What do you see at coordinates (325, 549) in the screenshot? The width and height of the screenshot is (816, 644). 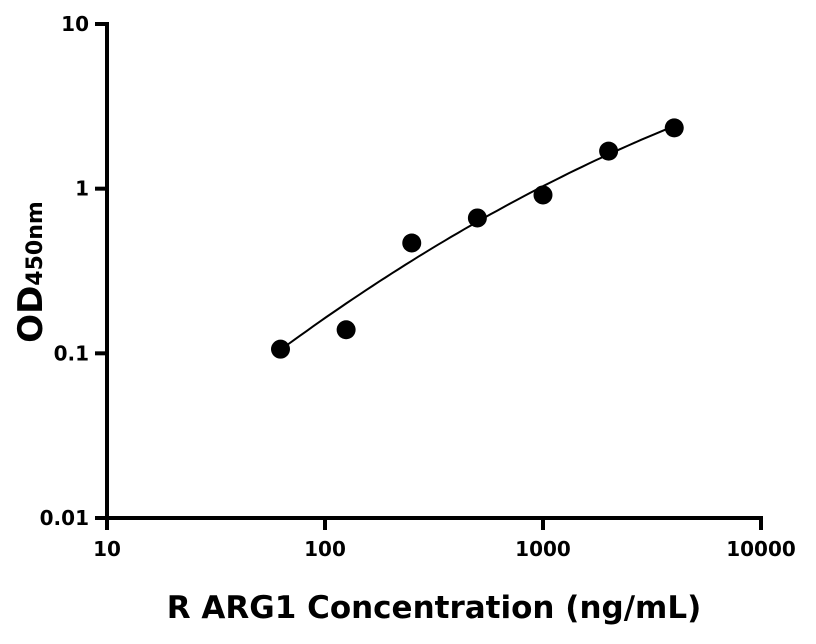 I see `x-tick-label: 100` at bounding box center [325, 549].